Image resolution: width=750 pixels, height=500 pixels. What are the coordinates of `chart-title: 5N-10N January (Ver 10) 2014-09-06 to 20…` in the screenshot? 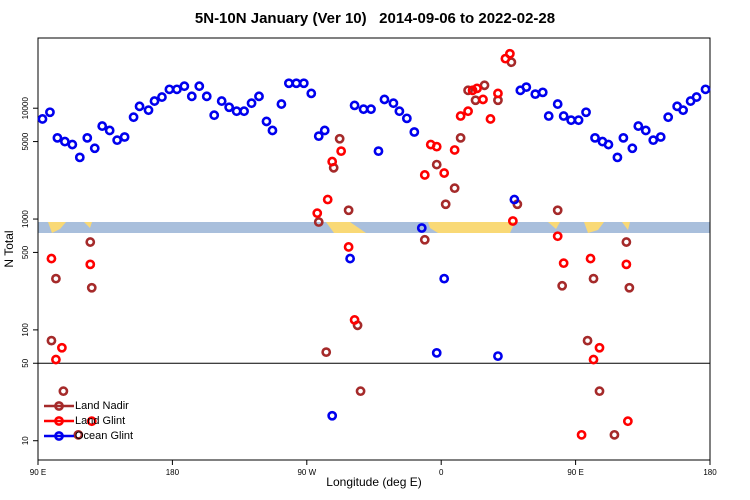 It's located at (375, 18).